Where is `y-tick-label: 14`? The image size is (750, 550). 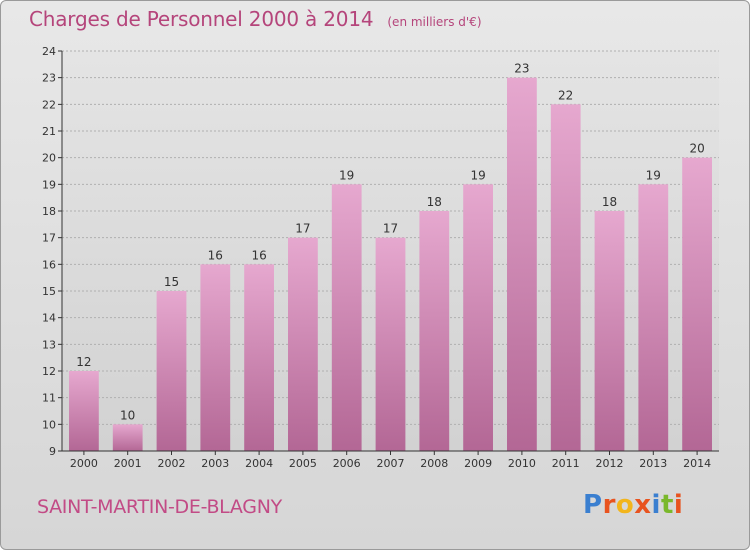 y-tick-label: 14 is located at coordinates (49, 318).